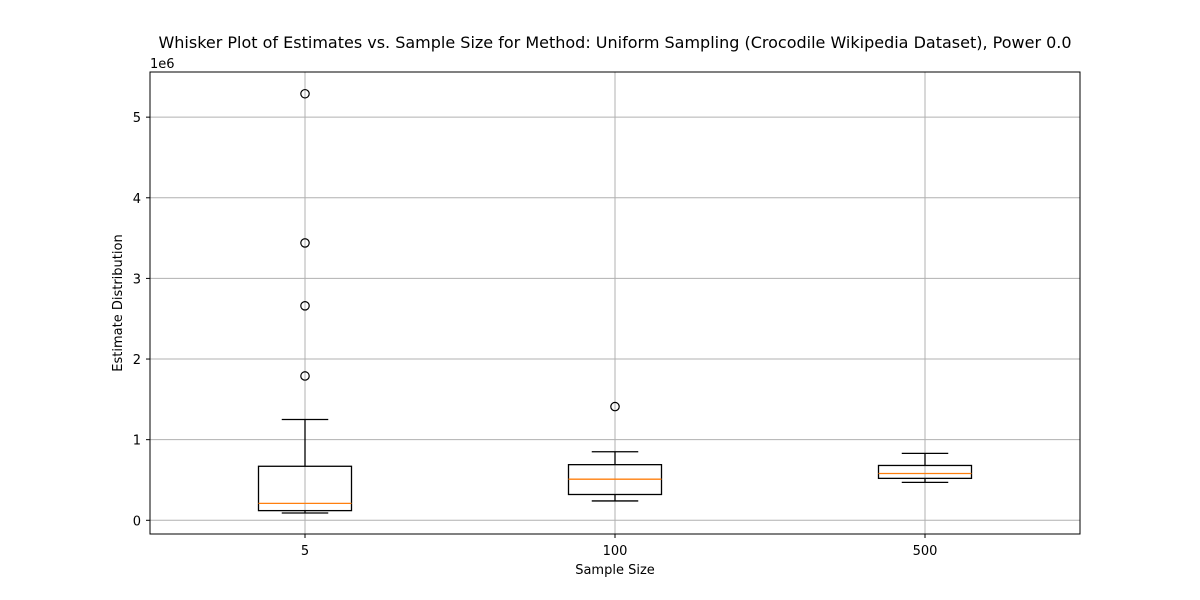 This screenshot has height=600, width=1200. What do you see at coordinates (615, 551) in the screenshot?
I see `x-tick-label: 100` at bounding box center [615, 551].